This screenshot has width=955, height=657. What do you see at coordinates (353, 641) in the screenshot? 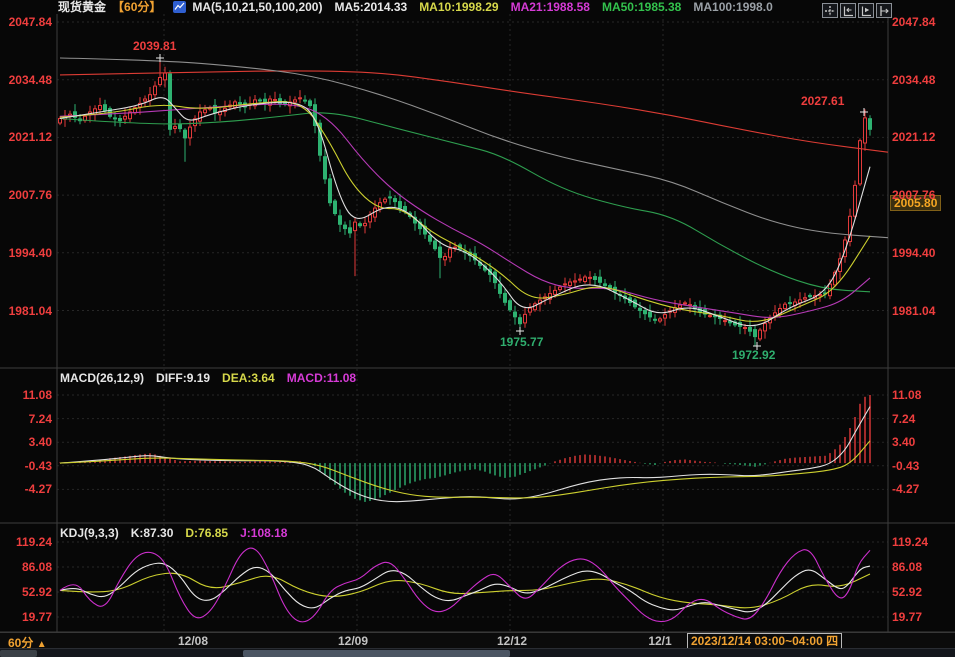
I see `date-label: 12/09` at bounding box center [353, 641].